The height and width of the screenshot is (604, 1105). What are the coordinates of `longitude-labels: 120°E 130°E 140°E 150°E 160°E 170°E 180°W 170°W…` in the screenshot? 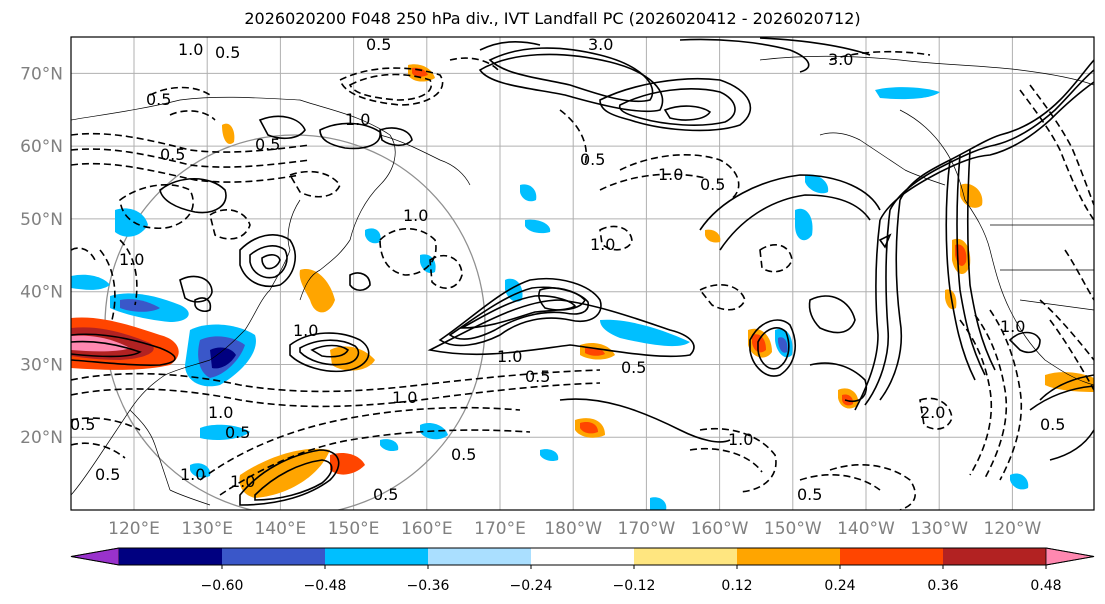 It's located at (574, 529).